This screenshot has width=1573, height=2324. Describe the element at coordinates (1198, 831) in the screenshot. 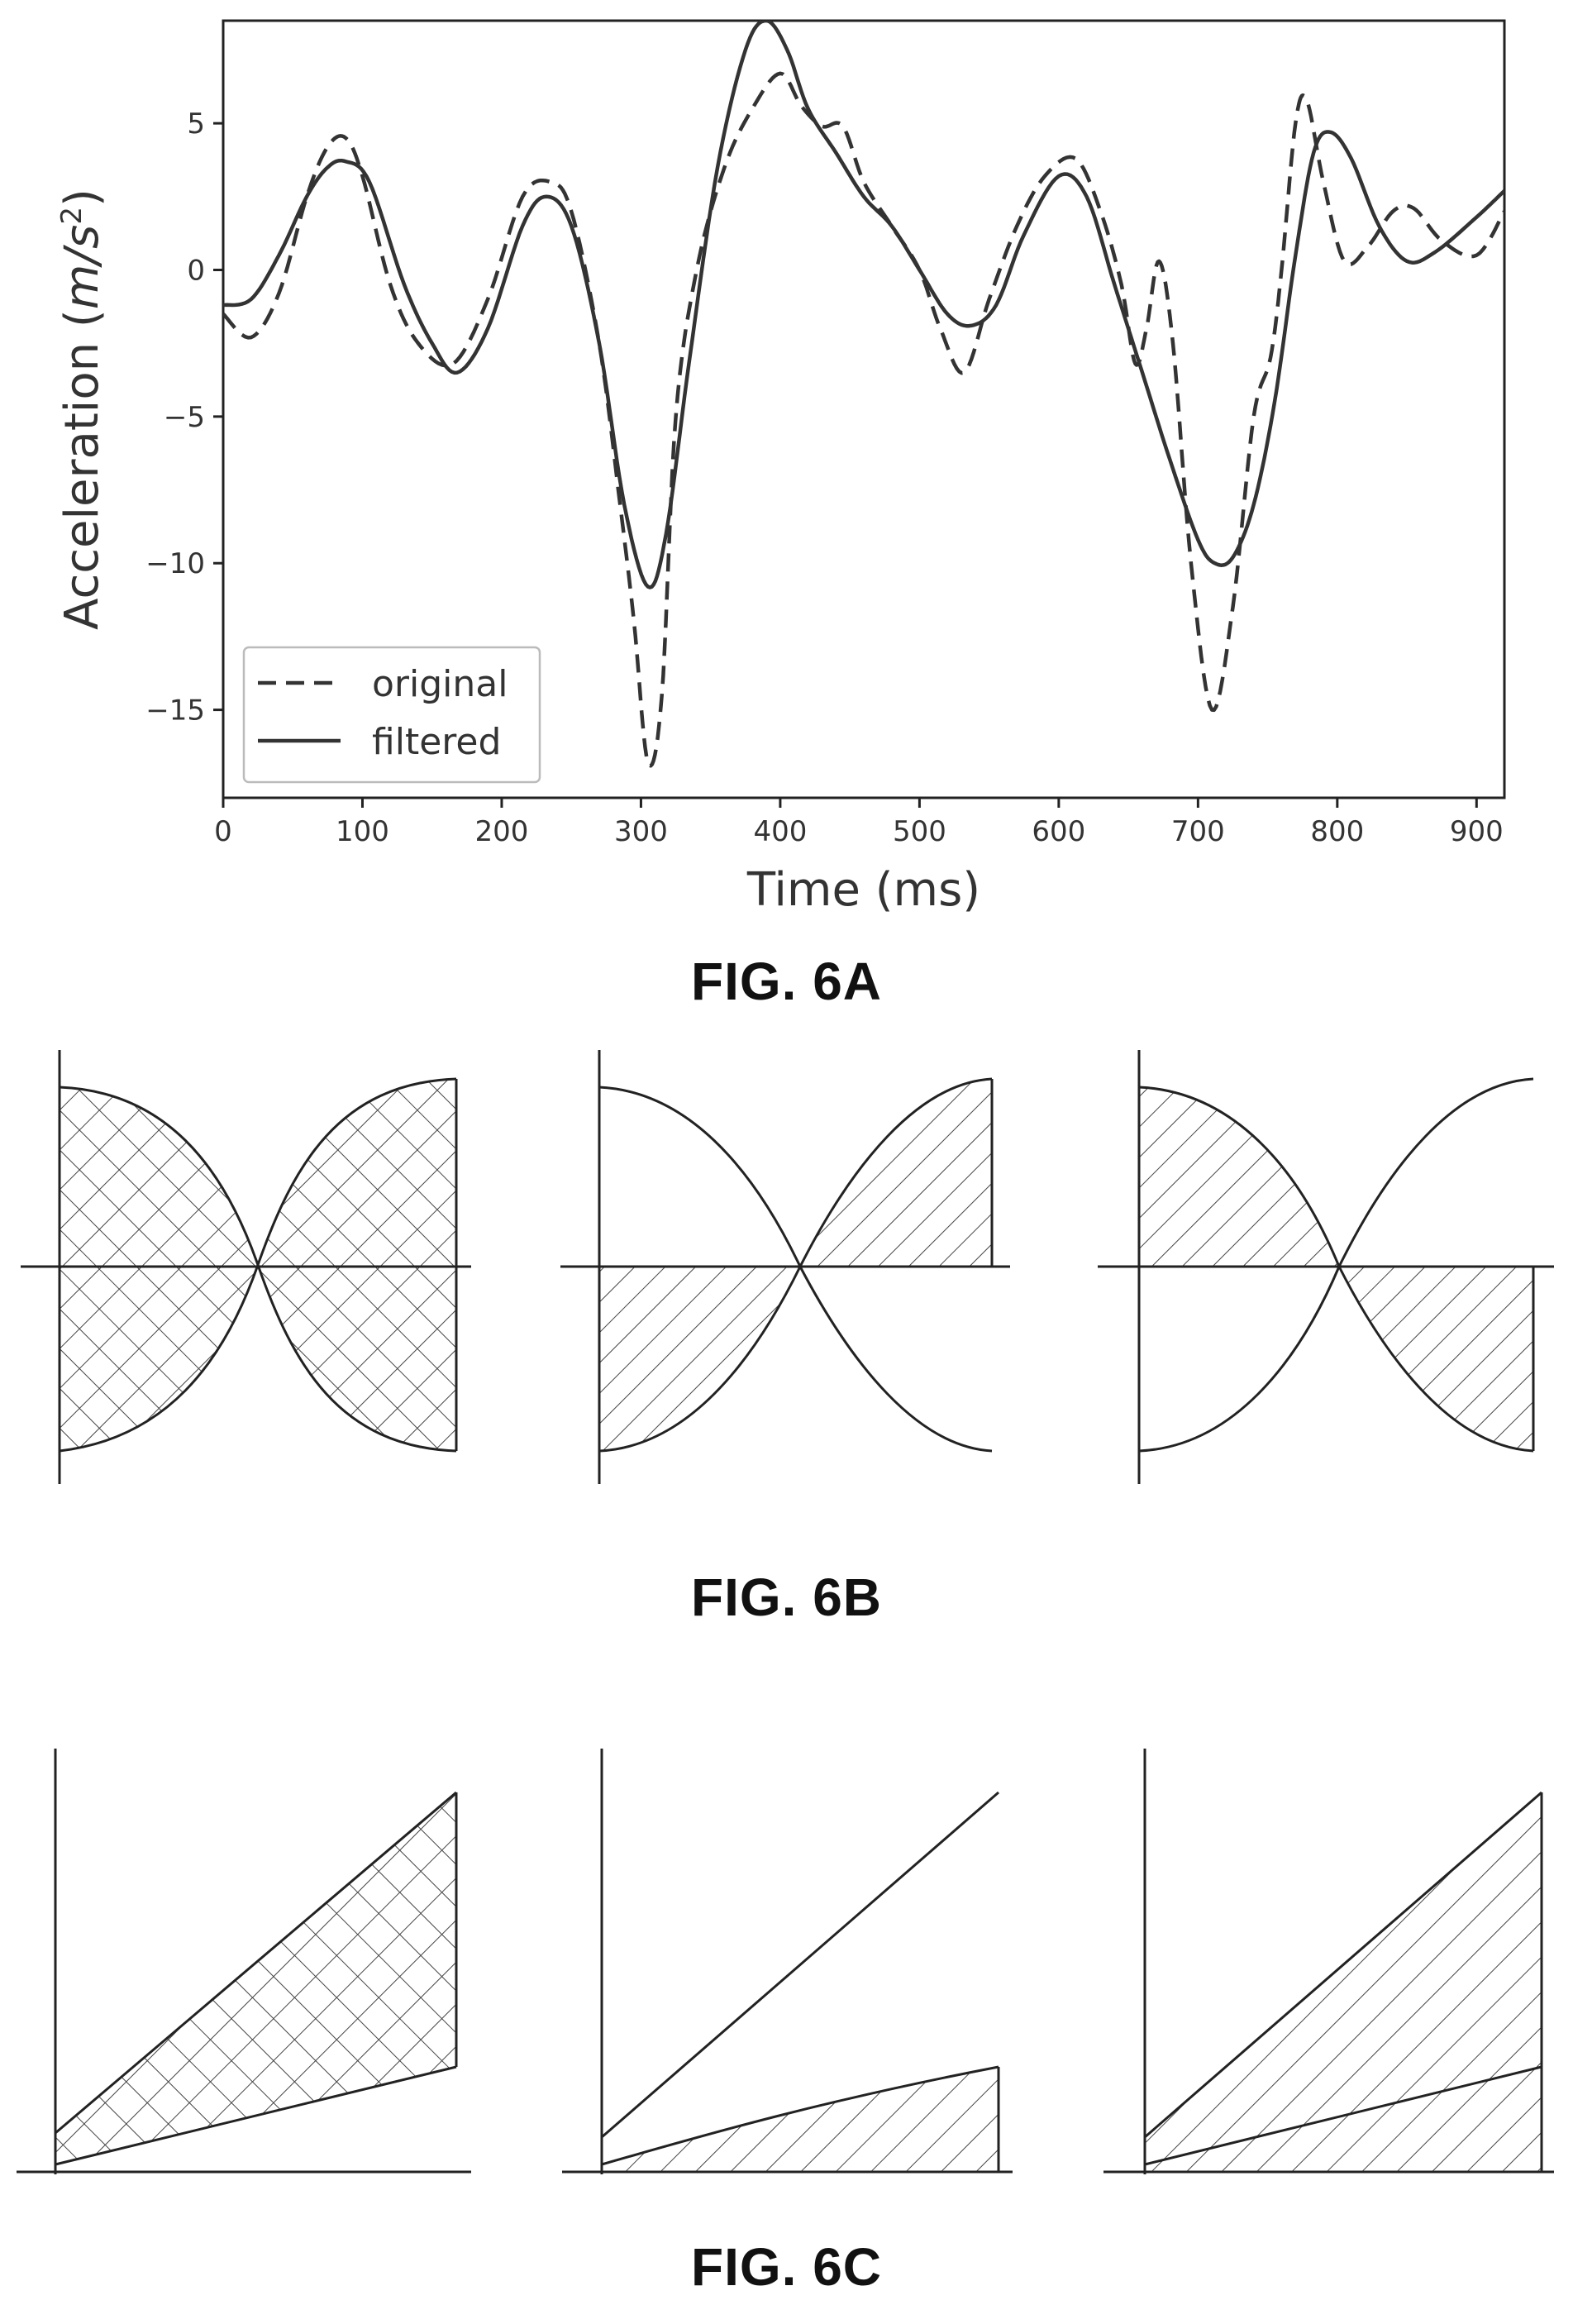

I see `x-tick-label: 700` at that location.